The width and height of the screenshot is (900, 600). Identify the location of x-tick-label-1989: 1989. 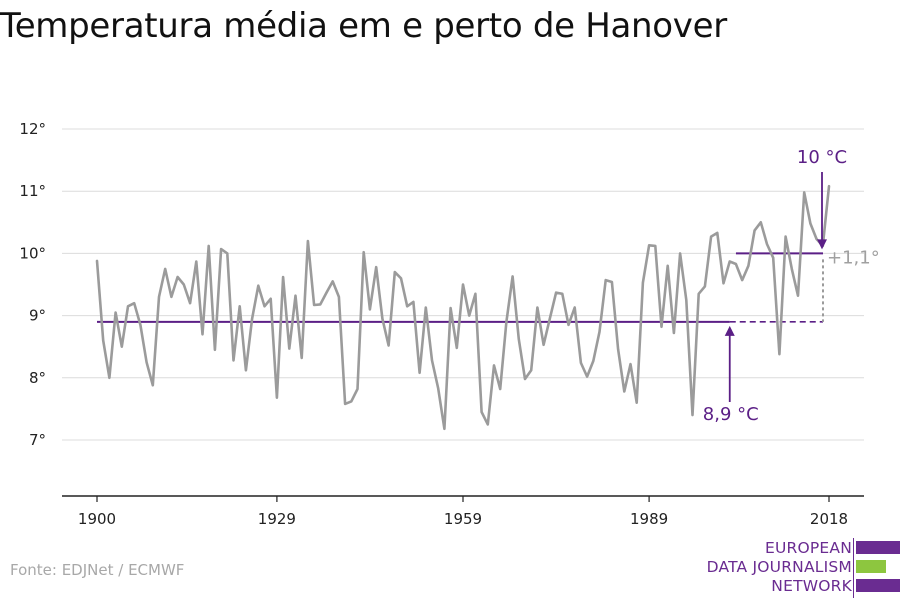
(649, 519).